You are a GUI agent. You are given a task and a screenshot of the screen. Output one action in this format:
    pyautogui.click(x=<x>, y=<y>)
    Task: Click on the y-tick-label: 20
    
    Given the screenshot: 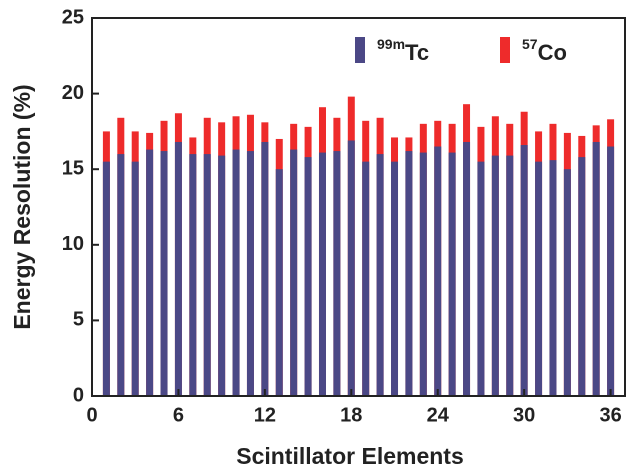 What is the action you would take?
    pyautogui.click(x=73, y=93)
    